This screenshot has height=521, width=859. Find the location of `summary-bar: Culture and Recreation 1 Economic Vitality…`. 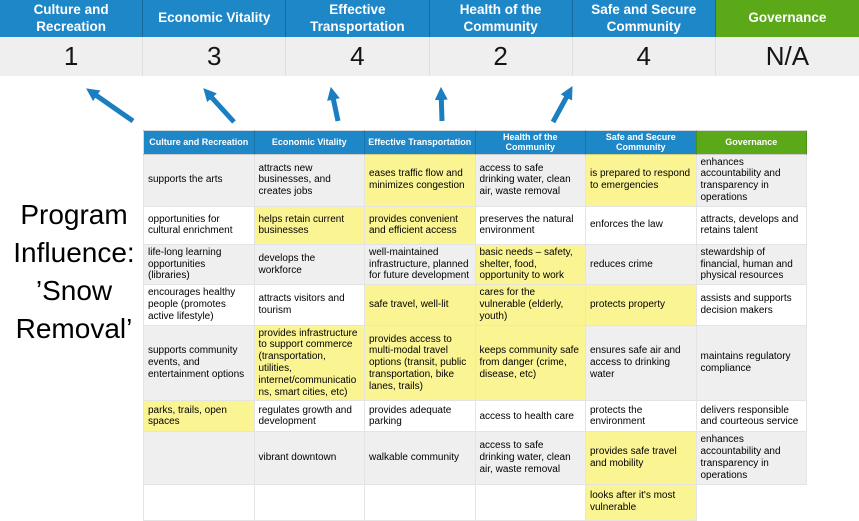

summary-bar: Culture and Recreation 1 Economic Vitality… is located at coordinates (429, 38).